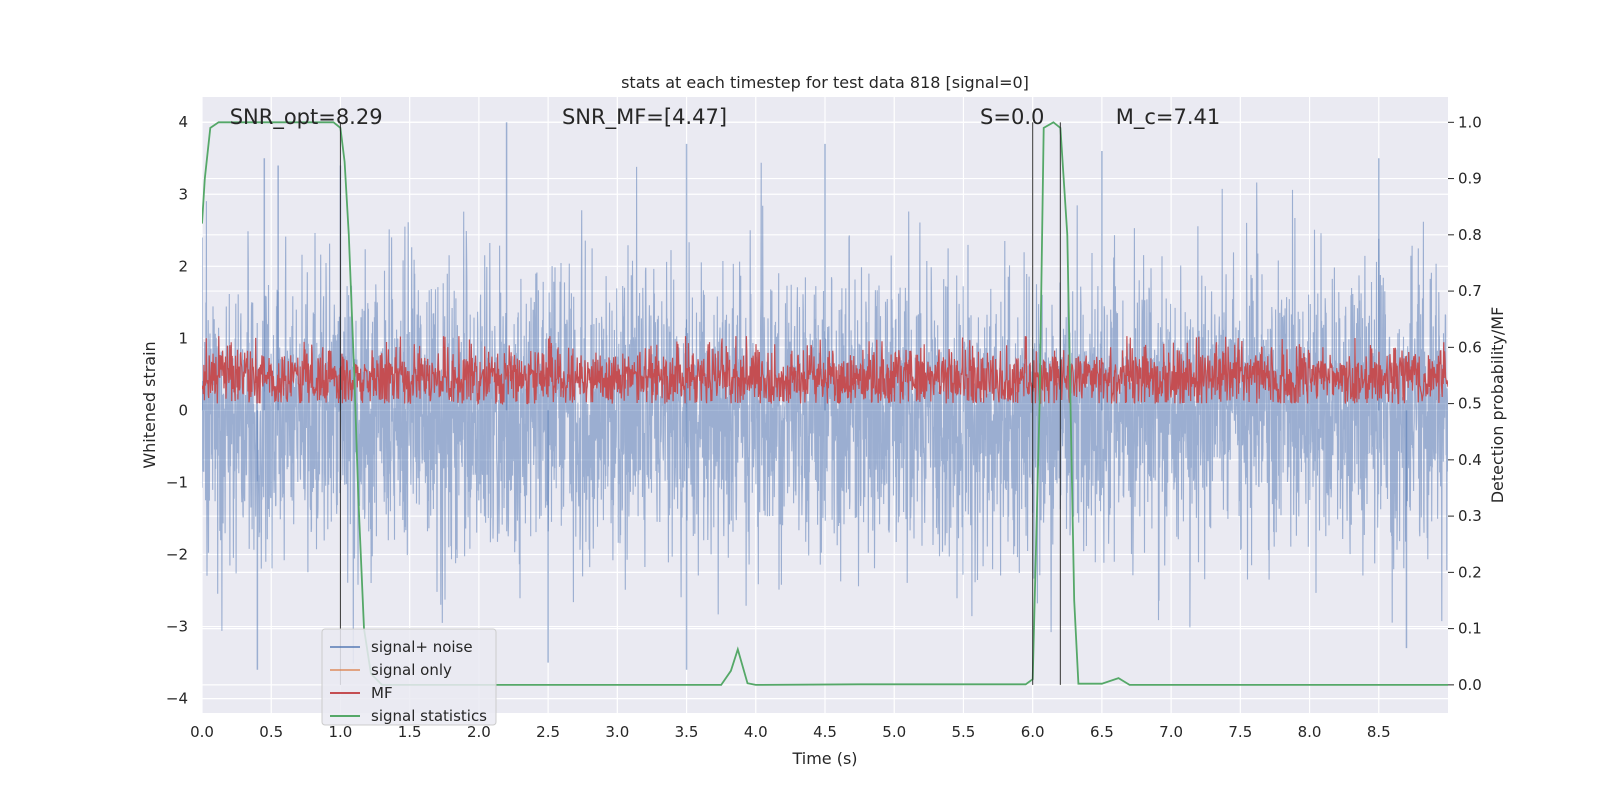 This screenshot has width=1600, height=800. Describe the element at coordinates (824, 758) in the screenshot. I see `x-axis-label: Time (s)` at that location.